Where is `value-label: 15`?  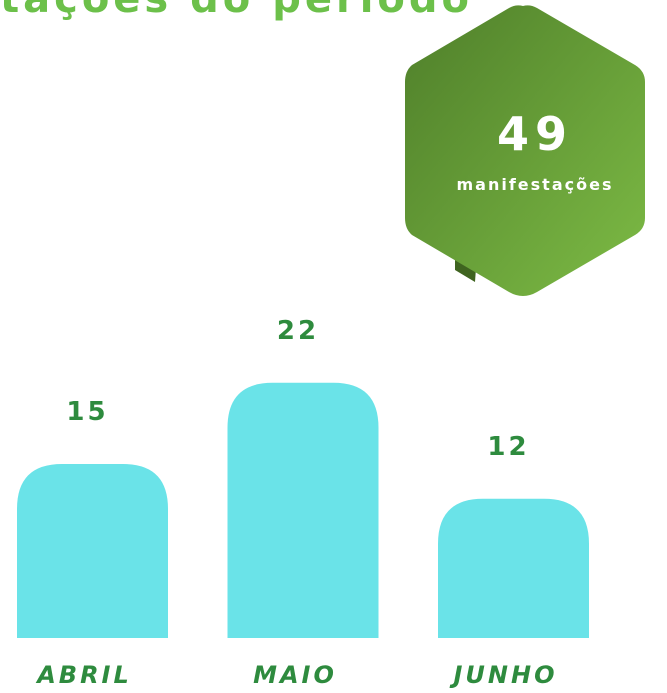
value-label: 15 is located at coordinates (87, 412).